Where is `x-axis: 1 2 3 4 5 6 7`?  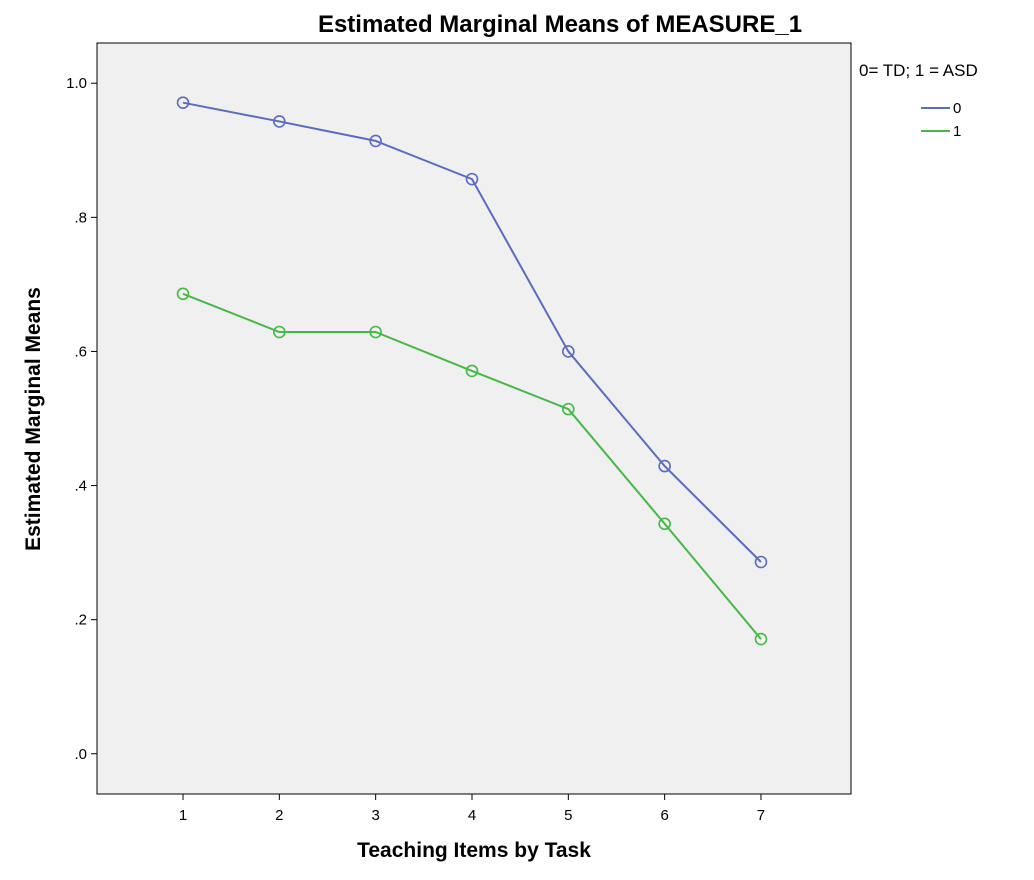
x-axis: 1 2 3 4 5 6 7 is located at coordinates (472, 809).